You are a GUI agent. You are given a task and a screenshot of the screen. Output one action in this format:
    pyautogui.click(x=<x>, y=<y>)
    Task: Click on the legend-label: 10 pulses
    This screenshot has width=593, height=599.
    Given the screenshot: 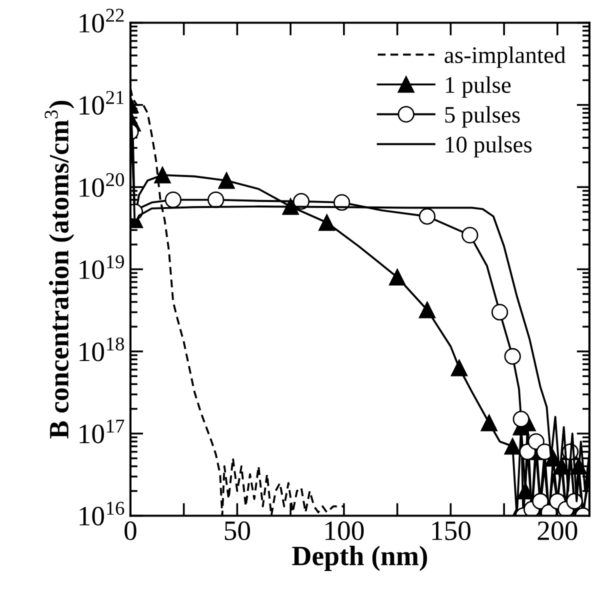 What is the action you would take?
    pyautogui.click(x=489, y=147)
    